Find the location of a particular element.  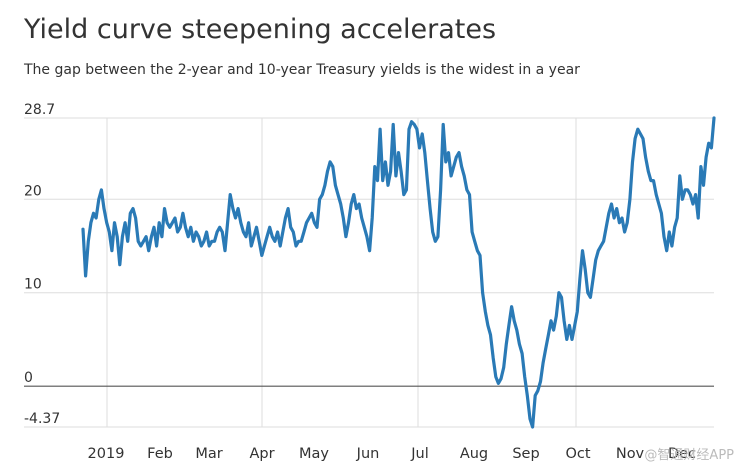

x-tick-label: Jun is located at coordinates (368, 454).